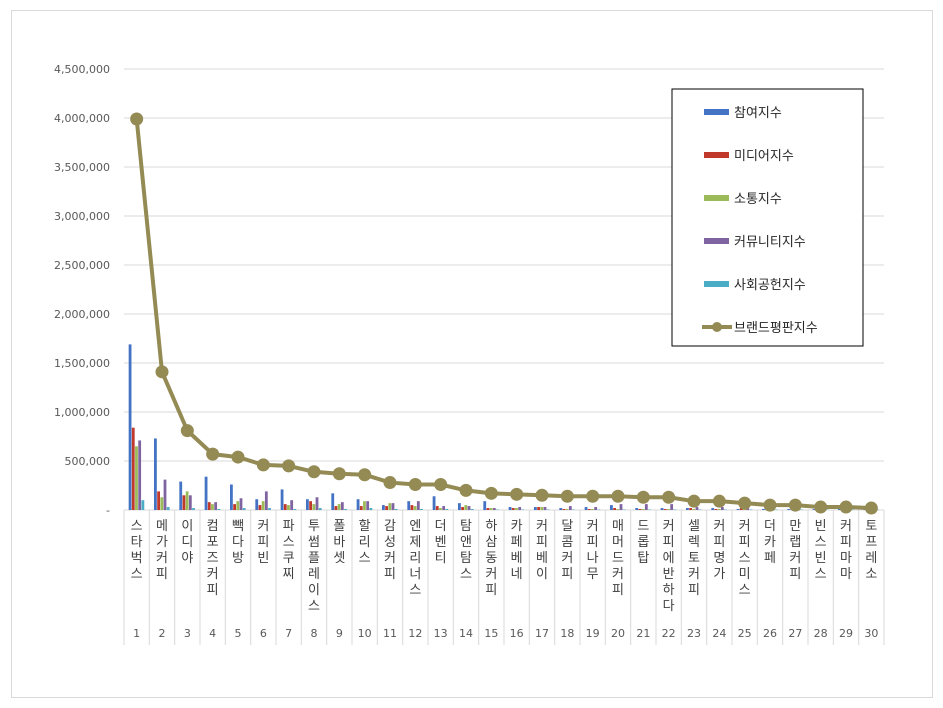 The image size is (943, 708). What do you see at coordinates (82, 265) in the screenshot?
I see `y-tick-label: 2,500,000` at bounding box center [82, 265].